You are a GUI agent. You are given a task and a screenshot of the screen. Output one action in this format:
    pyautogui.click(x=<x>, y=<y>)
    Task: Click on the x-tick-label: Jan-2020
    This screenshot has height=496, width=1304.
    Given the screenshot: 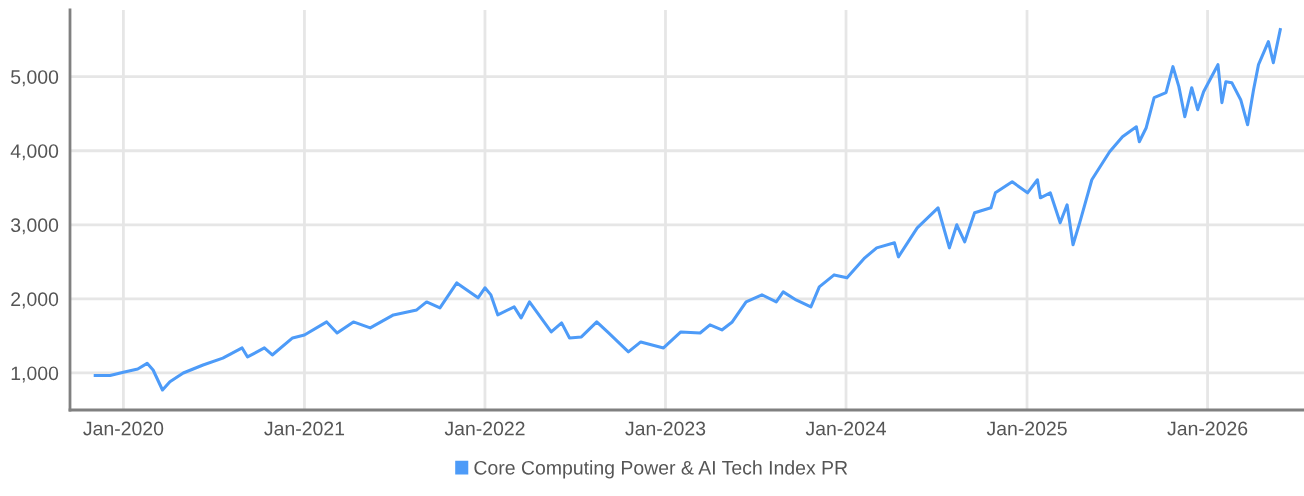 What is the action you would take?
    pyautogui.click(x=123, y=428)
    